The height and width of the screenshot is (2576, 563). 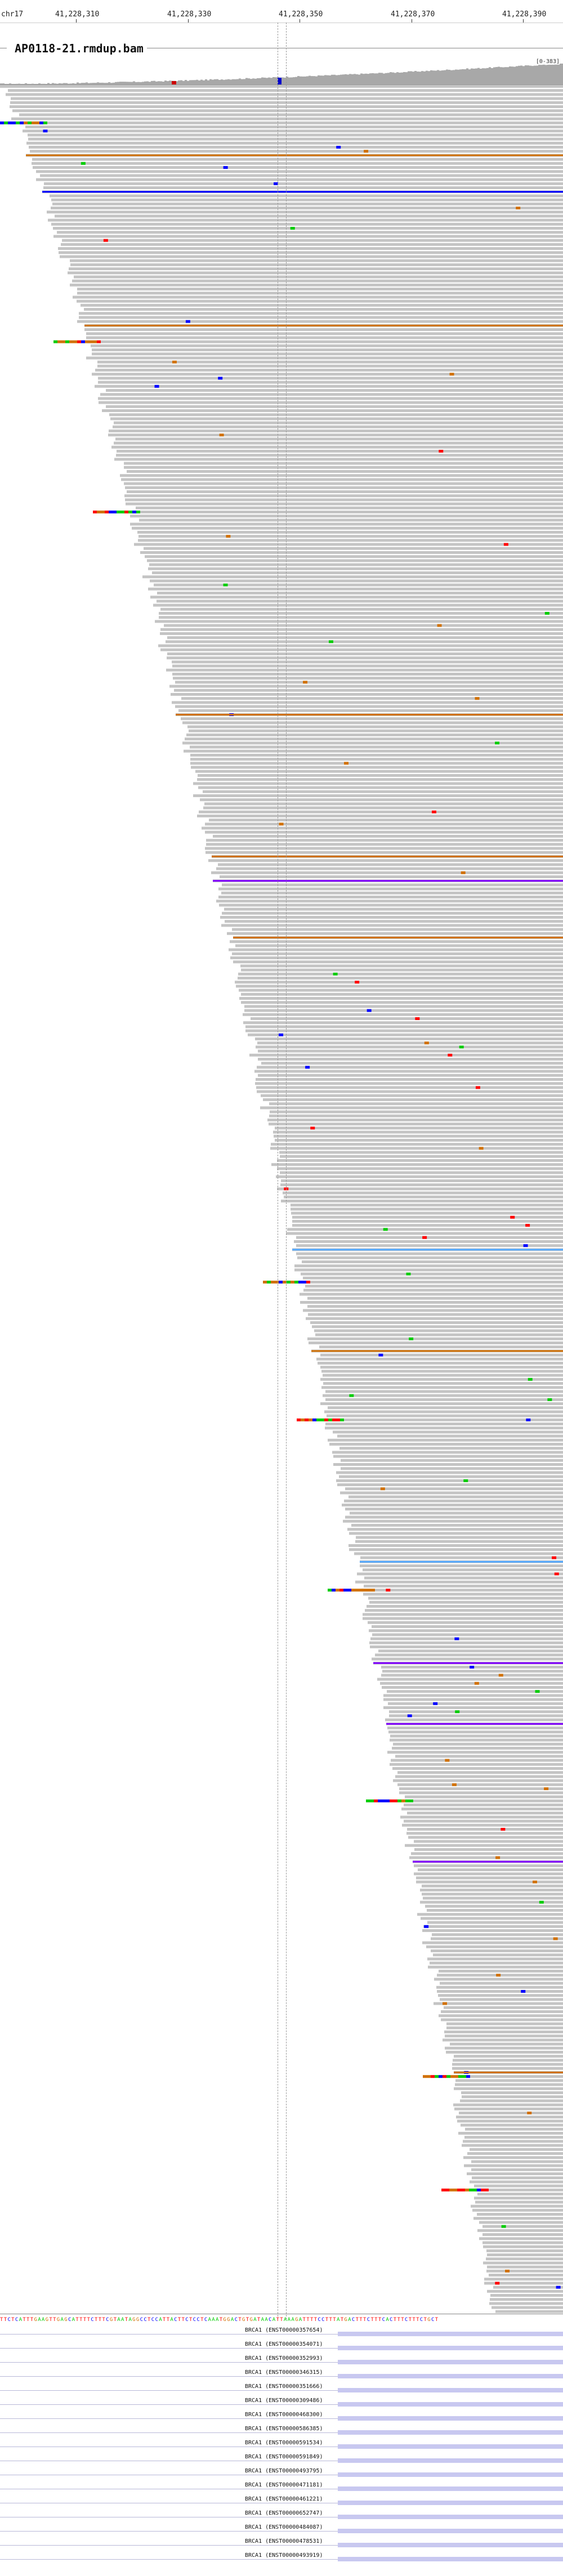 I want to click on transcript-feature-row: BRCA1 (ENST00000471181), so click(x=281, y=2489).